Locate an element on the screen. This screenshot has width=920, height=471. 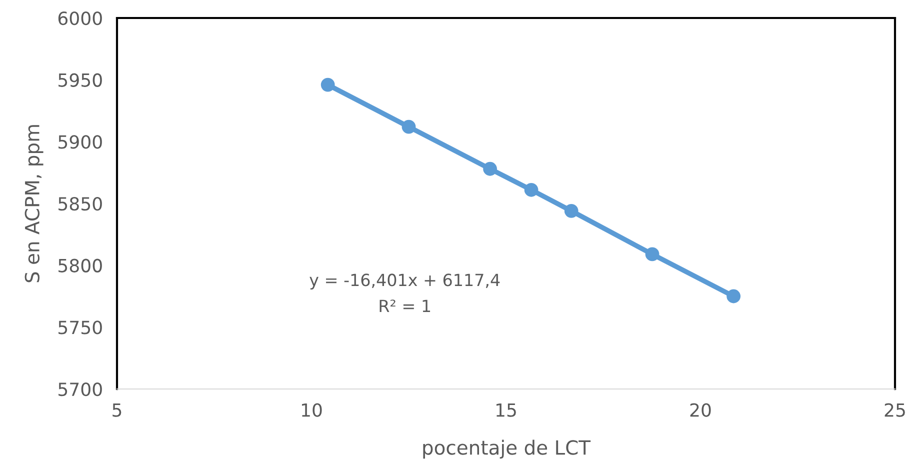
x-tick-label: 25 is located at coordinates (894, 410).